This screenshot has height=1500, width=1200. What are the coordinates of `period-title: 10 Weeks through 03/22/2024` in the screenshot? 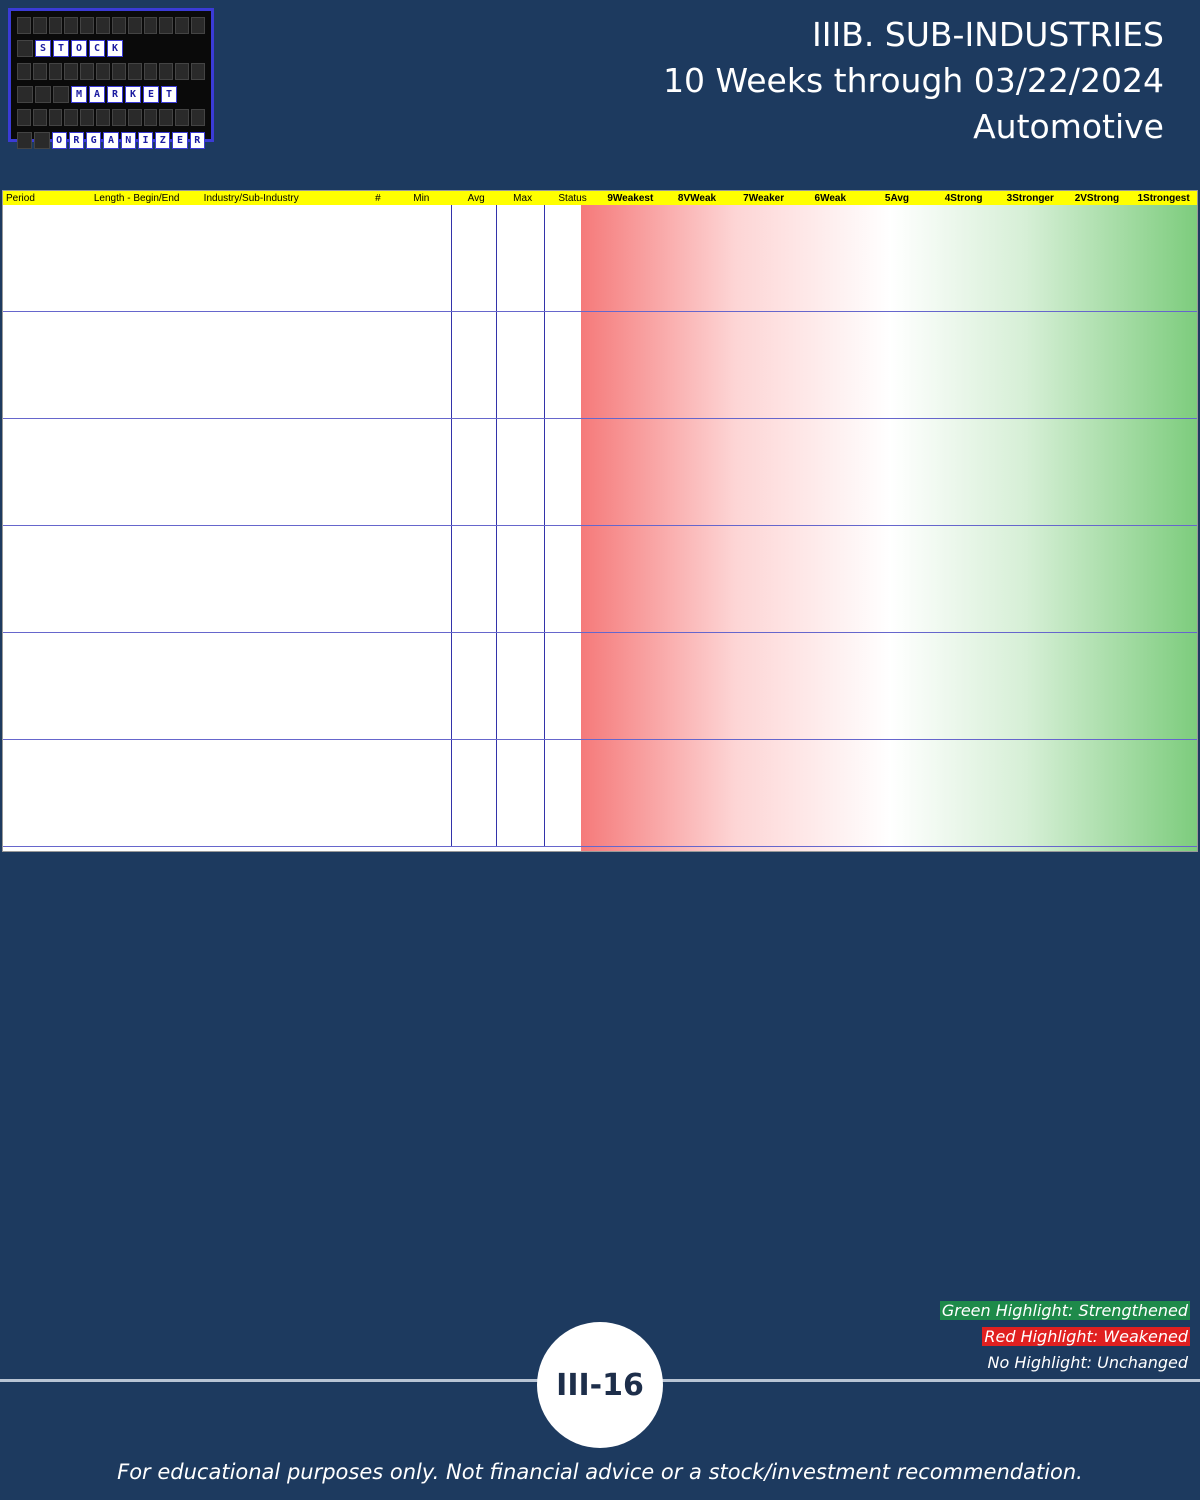 It's located at (913, 80).